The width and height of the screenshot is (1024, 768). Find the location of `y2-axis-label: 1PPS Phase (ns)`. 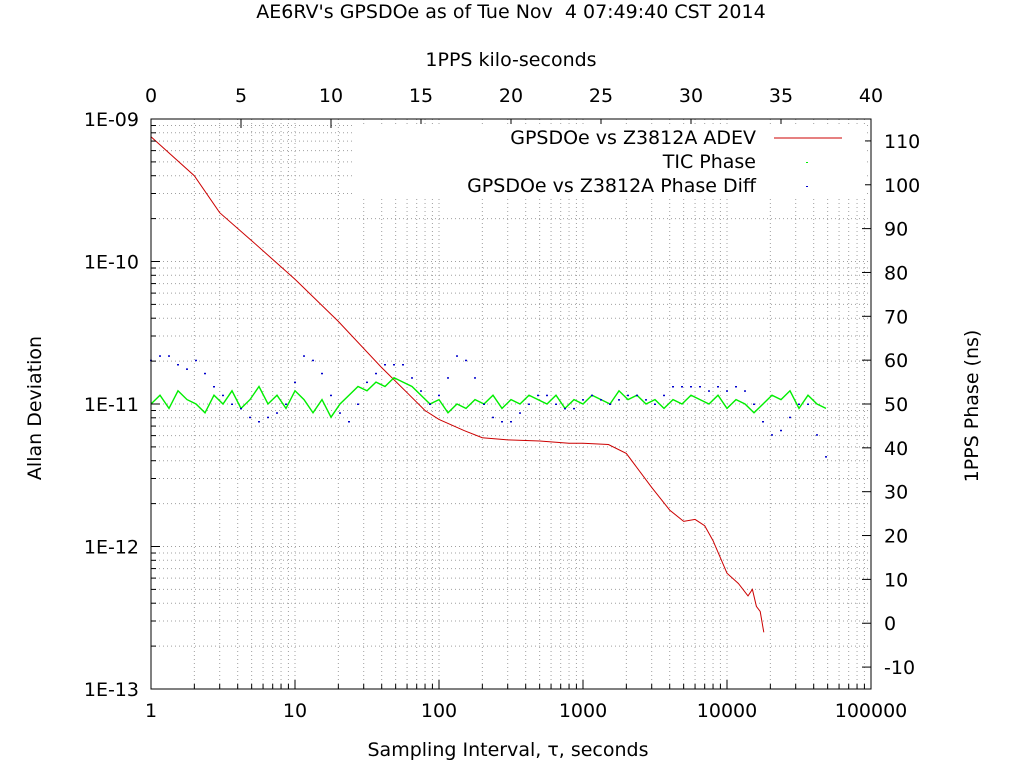

y2-axis-label: 1PPS Phase (ns) is located at coordinates (972, 406).